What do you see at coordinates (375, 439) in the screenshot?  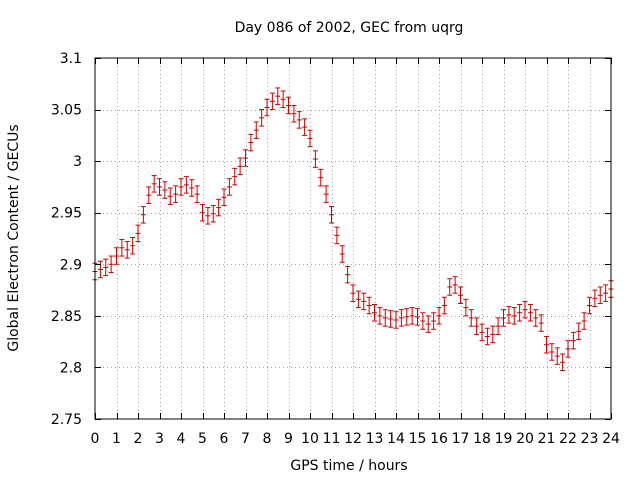 I see `x-tick-label: 13` at bounding box center [375, 439].